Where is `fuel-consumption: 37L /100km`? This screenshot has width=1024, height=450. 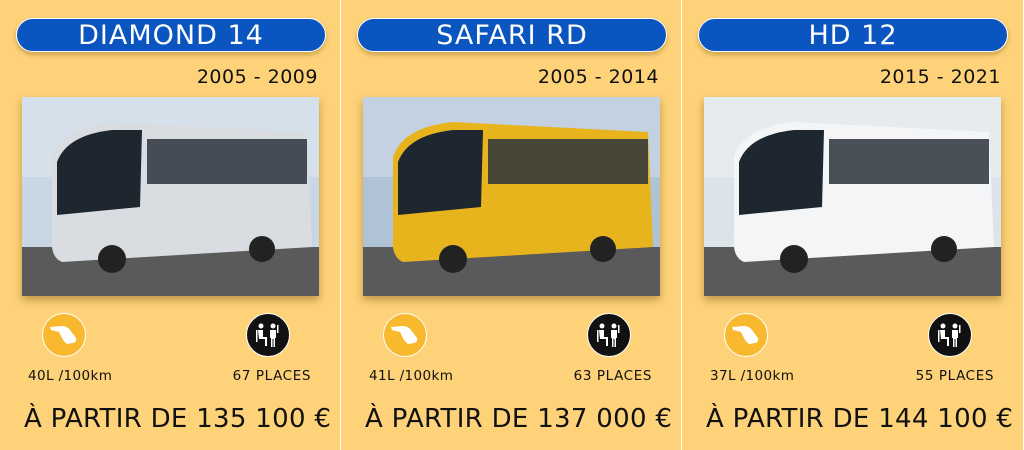
fuel-consumption: 37L /100km is located at coordinates (752, 376).